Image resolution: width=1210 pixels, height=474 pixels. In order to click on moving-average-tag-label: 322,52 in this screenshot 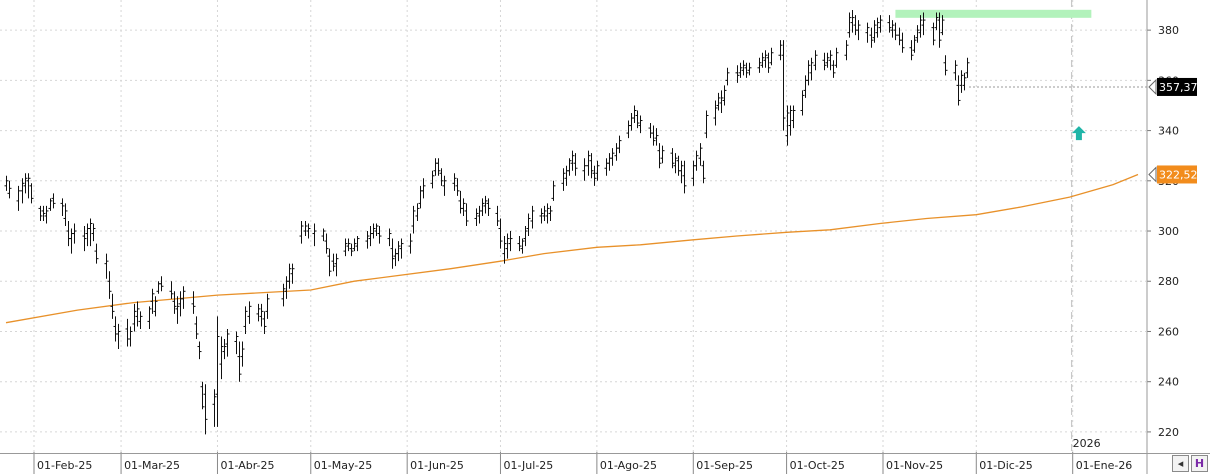, I will do `click(1178, 174)`.